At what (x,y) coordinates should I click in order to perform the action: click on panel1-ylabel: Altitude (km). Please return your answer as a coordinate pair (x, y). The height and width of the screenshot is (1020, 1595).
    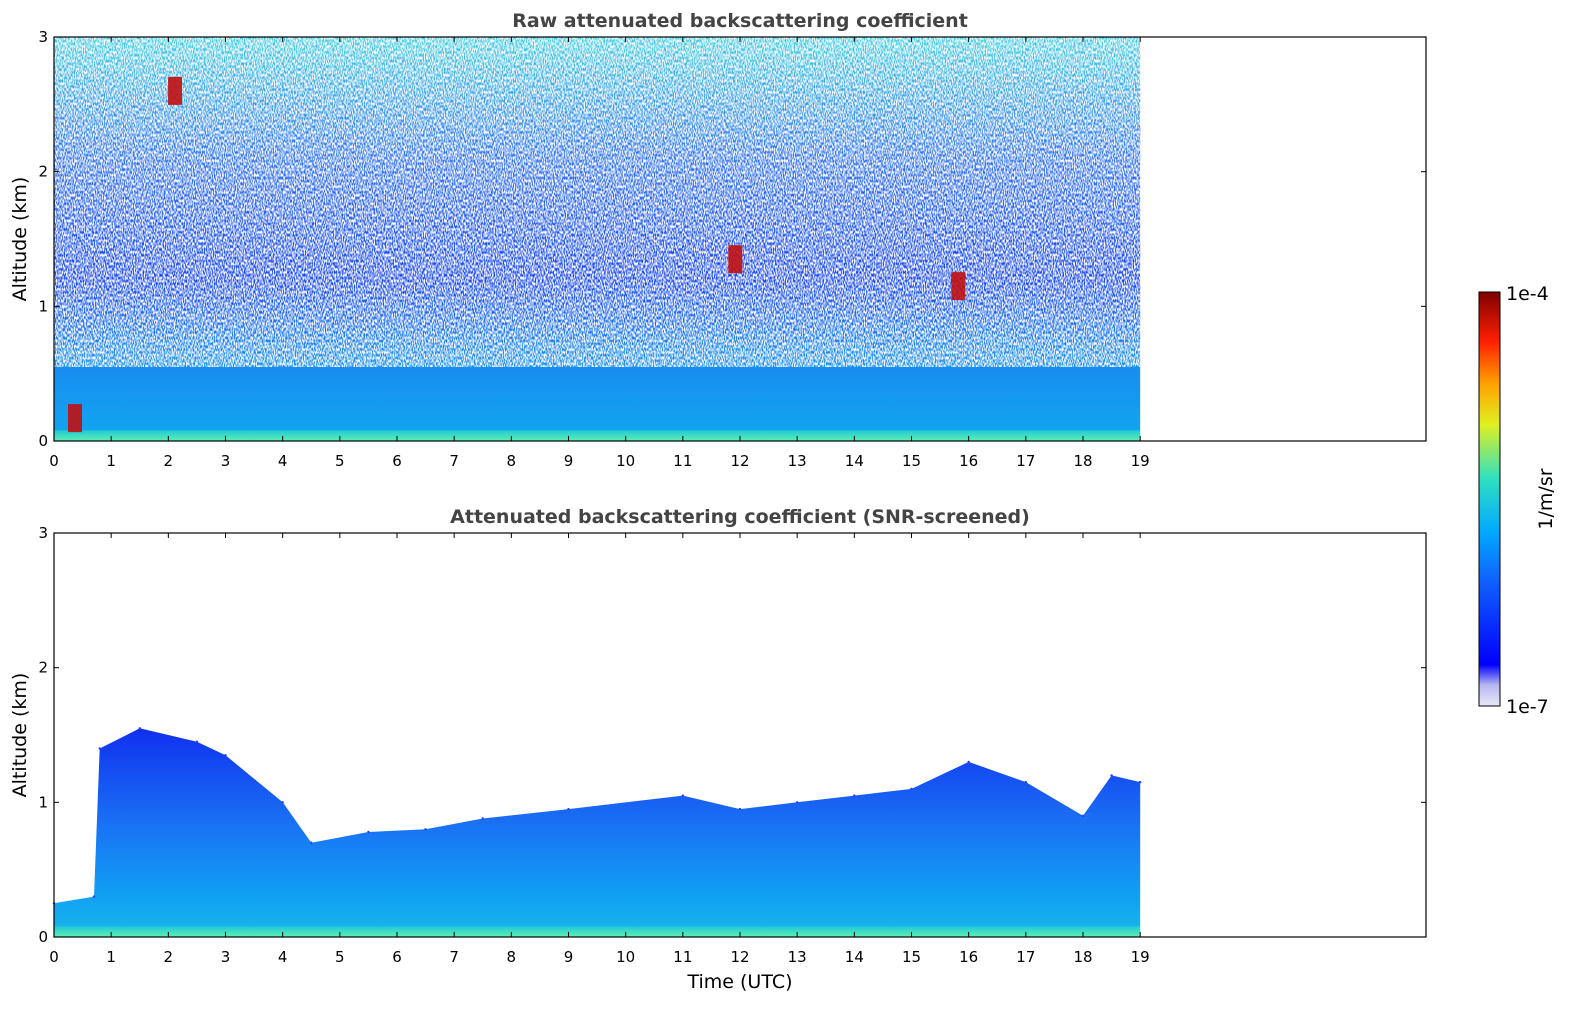
    Looking at the image, I should click on (20, 239).